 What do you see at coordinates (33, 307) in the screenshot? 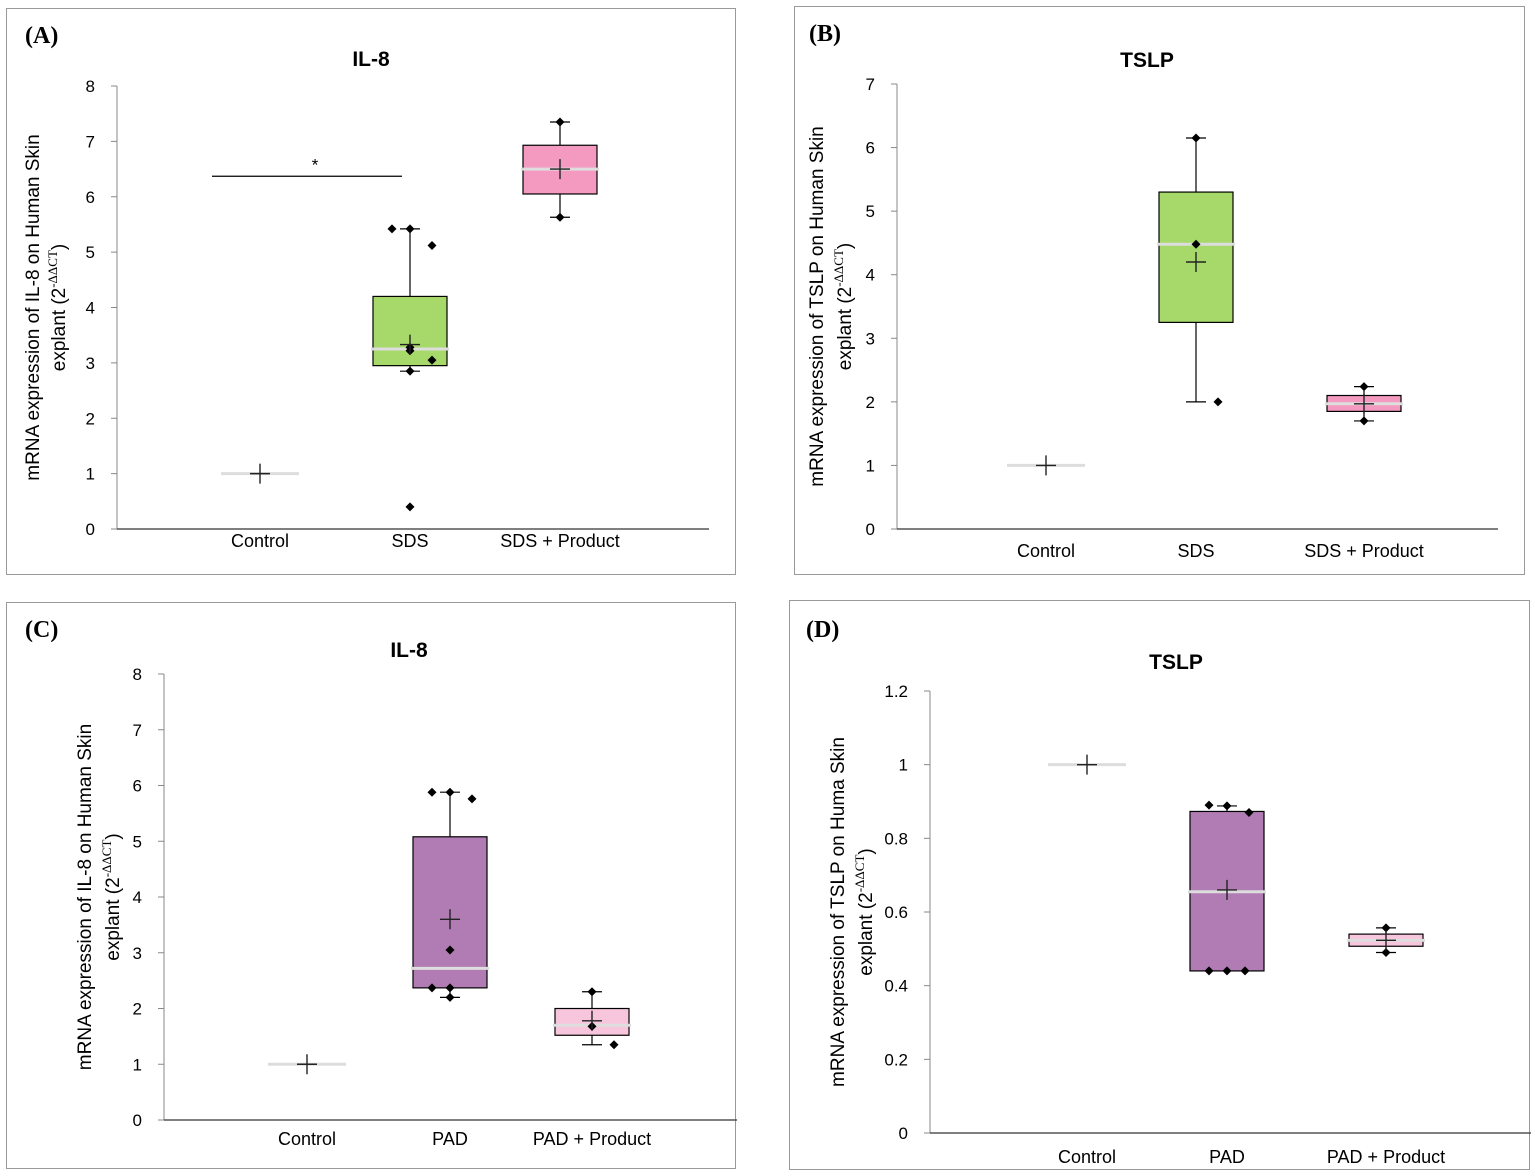
I see `y-axis-label: mRNA expression of IL-8 on Human Skin` at bounding box center [33, 307].